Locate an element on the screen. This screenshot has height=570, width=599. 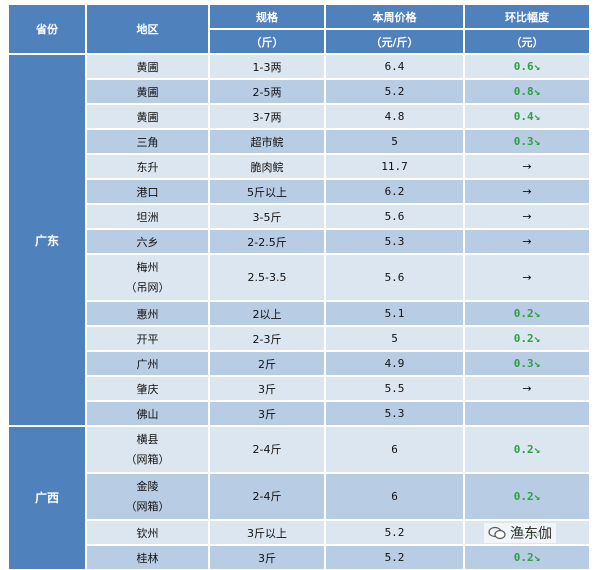
region-cell: 坦洲 is located at coordinates (147, 216).